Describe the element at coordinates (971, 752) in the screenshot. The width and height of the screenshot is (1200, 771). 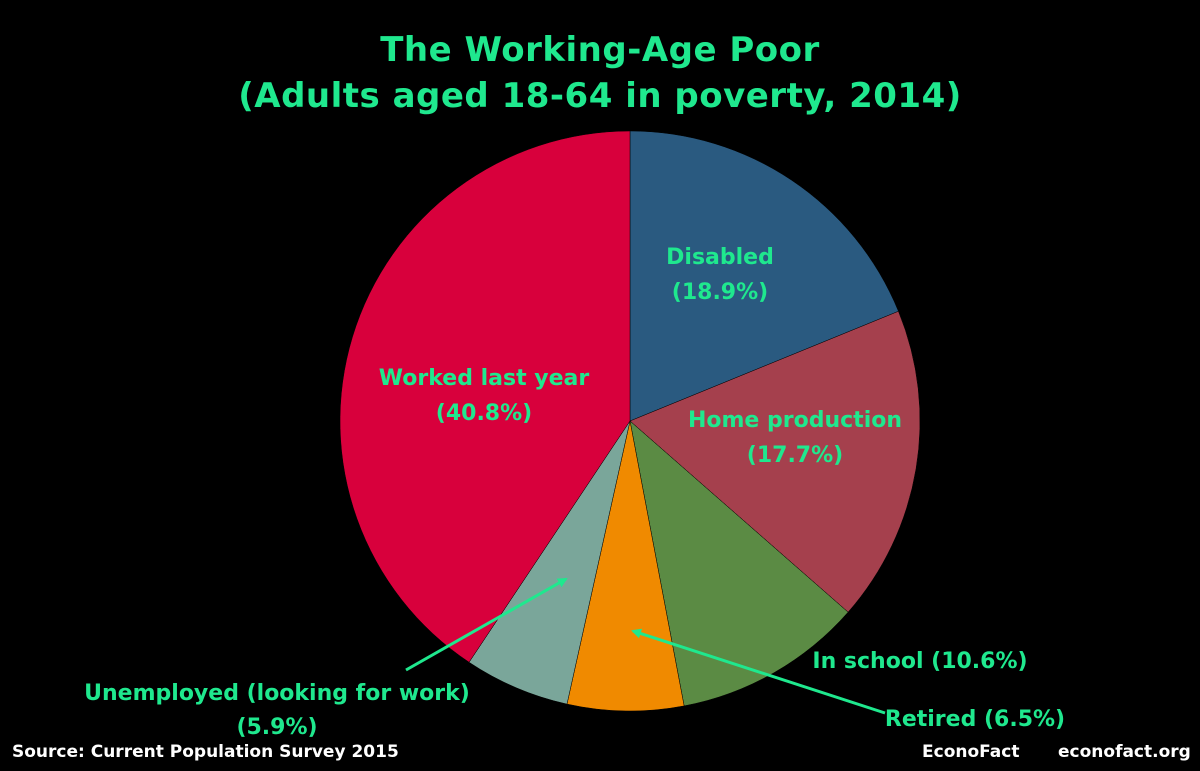
I see `brand-name: EconoFact` at that location.